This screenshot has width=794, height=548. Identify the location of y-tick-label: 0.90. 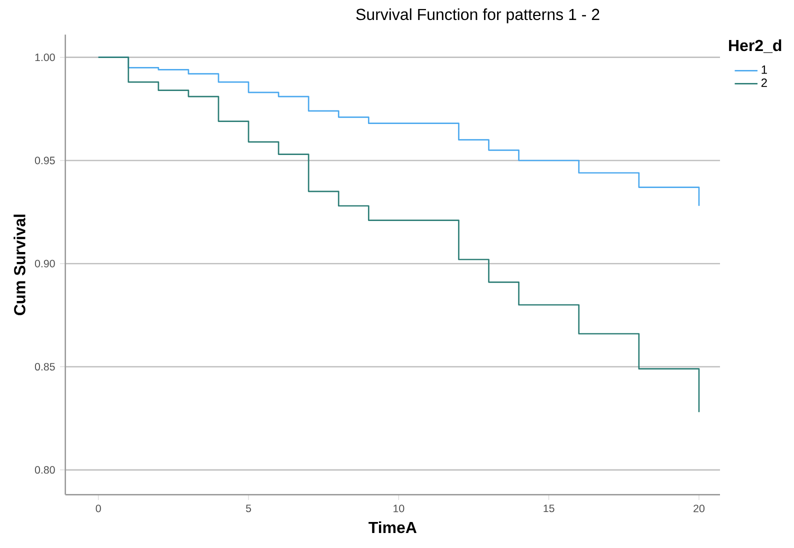
(44, 264).